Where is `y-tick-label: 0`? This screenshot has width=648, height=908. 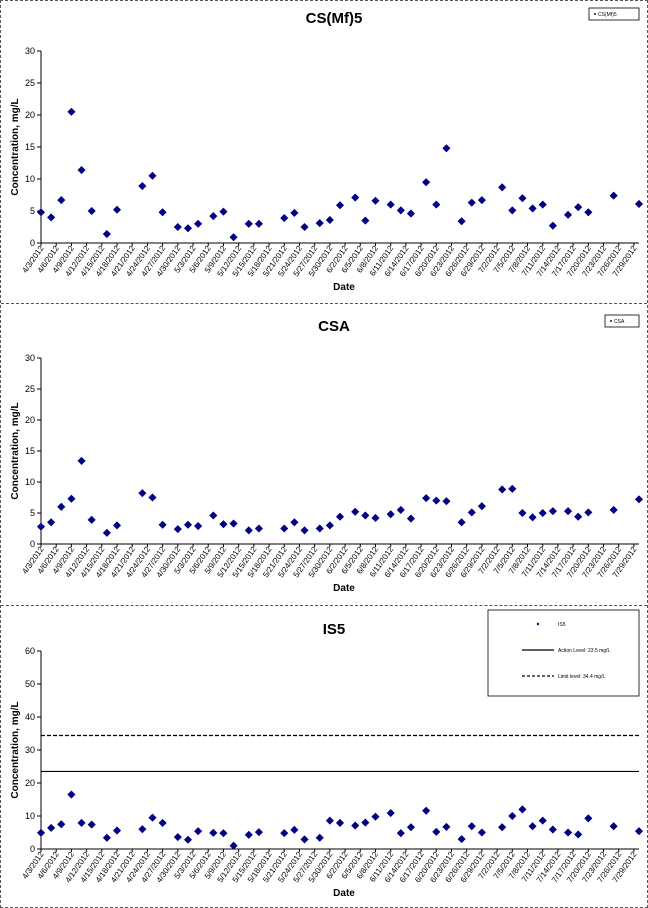 y-tick-label: 0 is located at coordinates (32, 544).